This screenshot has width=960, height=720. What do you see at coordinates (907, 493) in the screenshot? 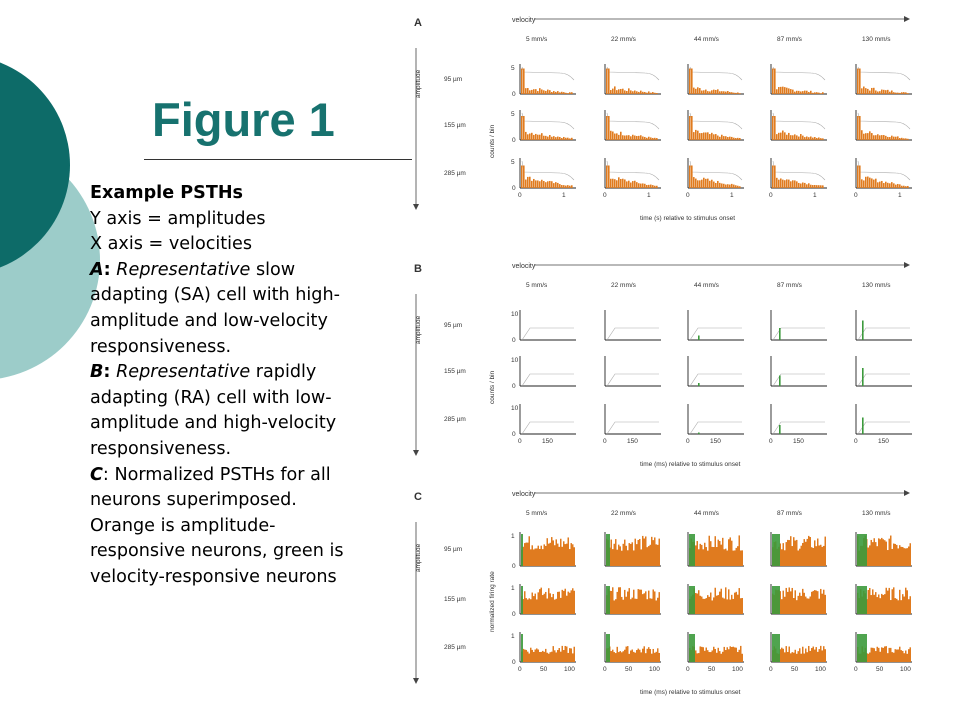
I see `velocity-arrow-head` at bounding box center [907, 493].